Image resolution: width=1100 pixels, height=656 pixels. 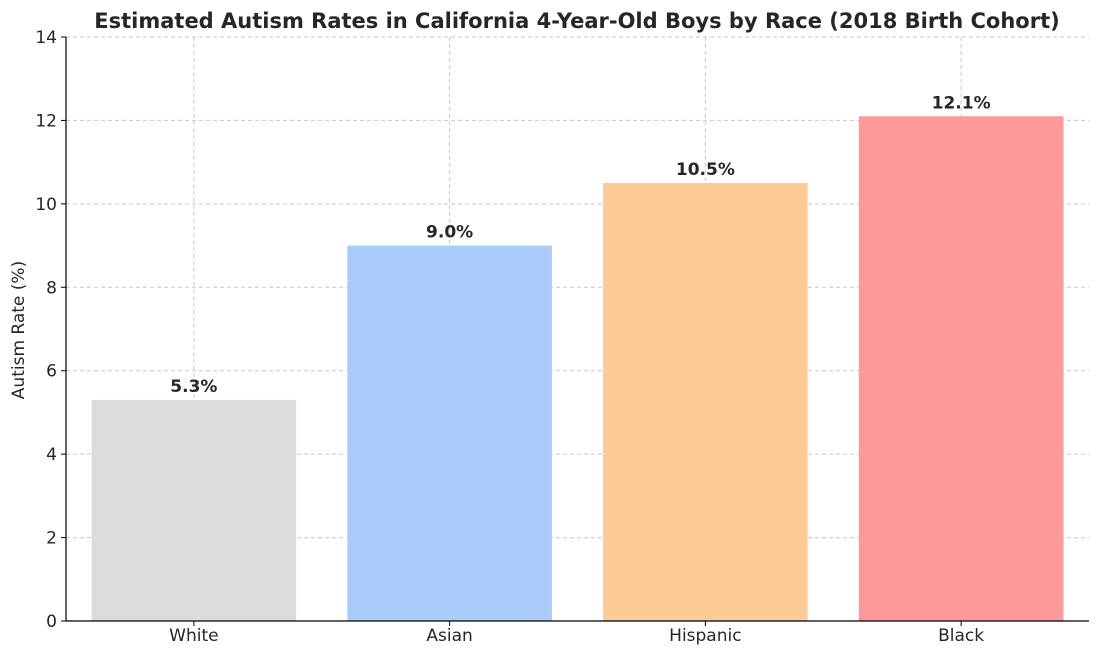 What do you see at coordinates (51, 455) in the screenshot?
I see `y-tick-label: 4` at bounding box center [51, 455].